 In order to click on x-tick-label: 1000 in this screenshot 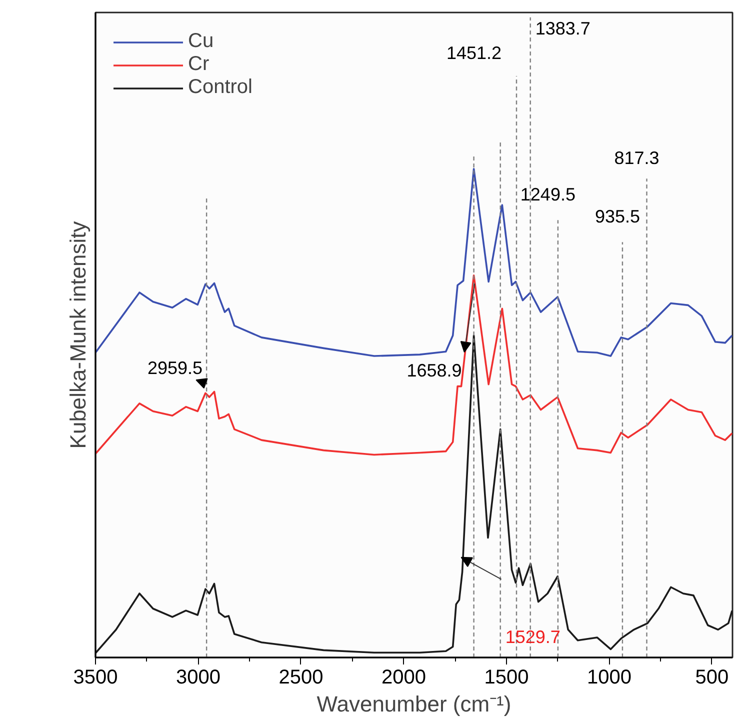, I will do `click(609, 677)`.